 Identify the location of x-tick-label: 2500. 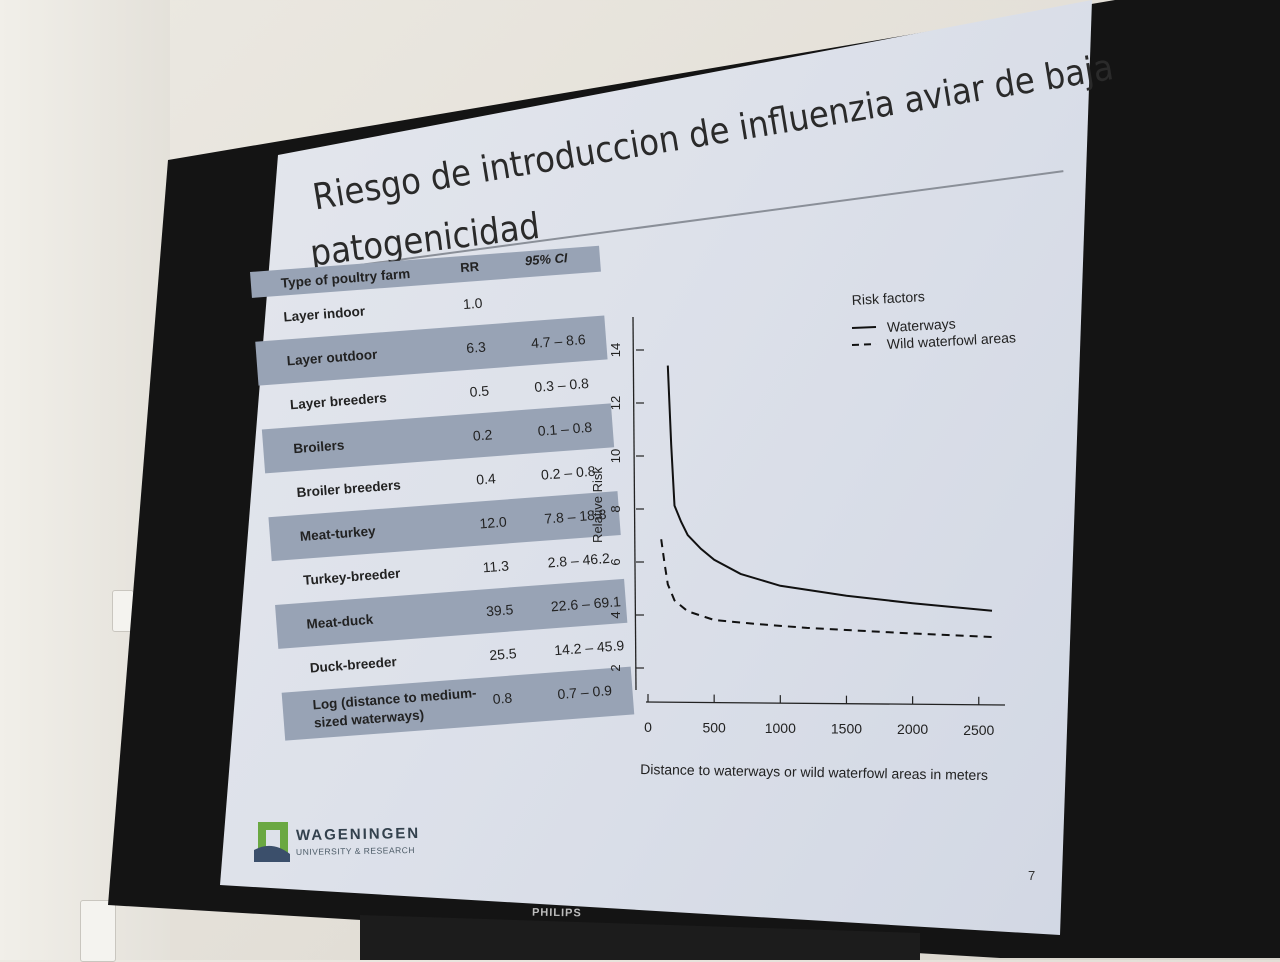
(978, 730).